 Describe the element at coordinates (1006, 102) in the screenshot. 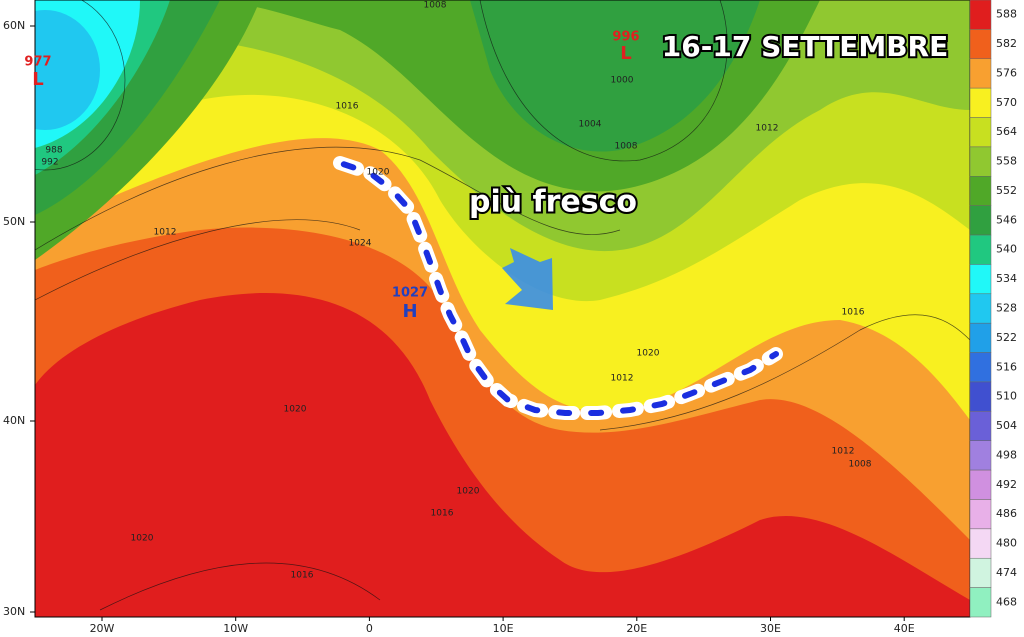

I see `legend-label: 570` at that location.